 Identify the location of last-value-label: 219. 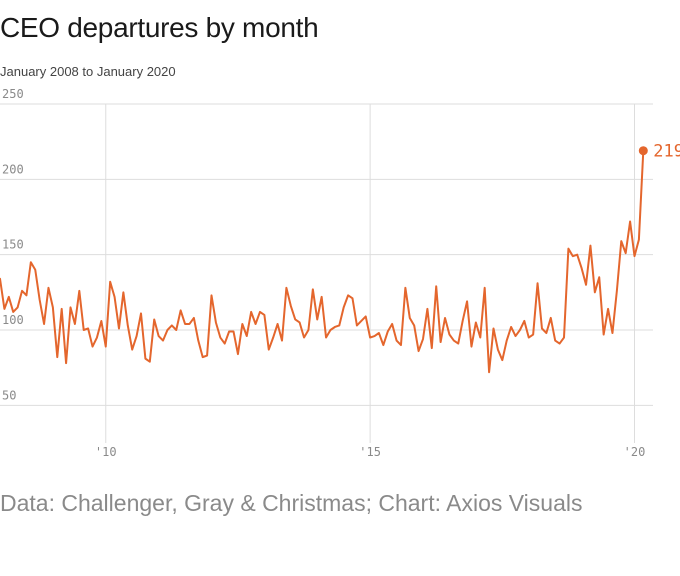
(666, 152).